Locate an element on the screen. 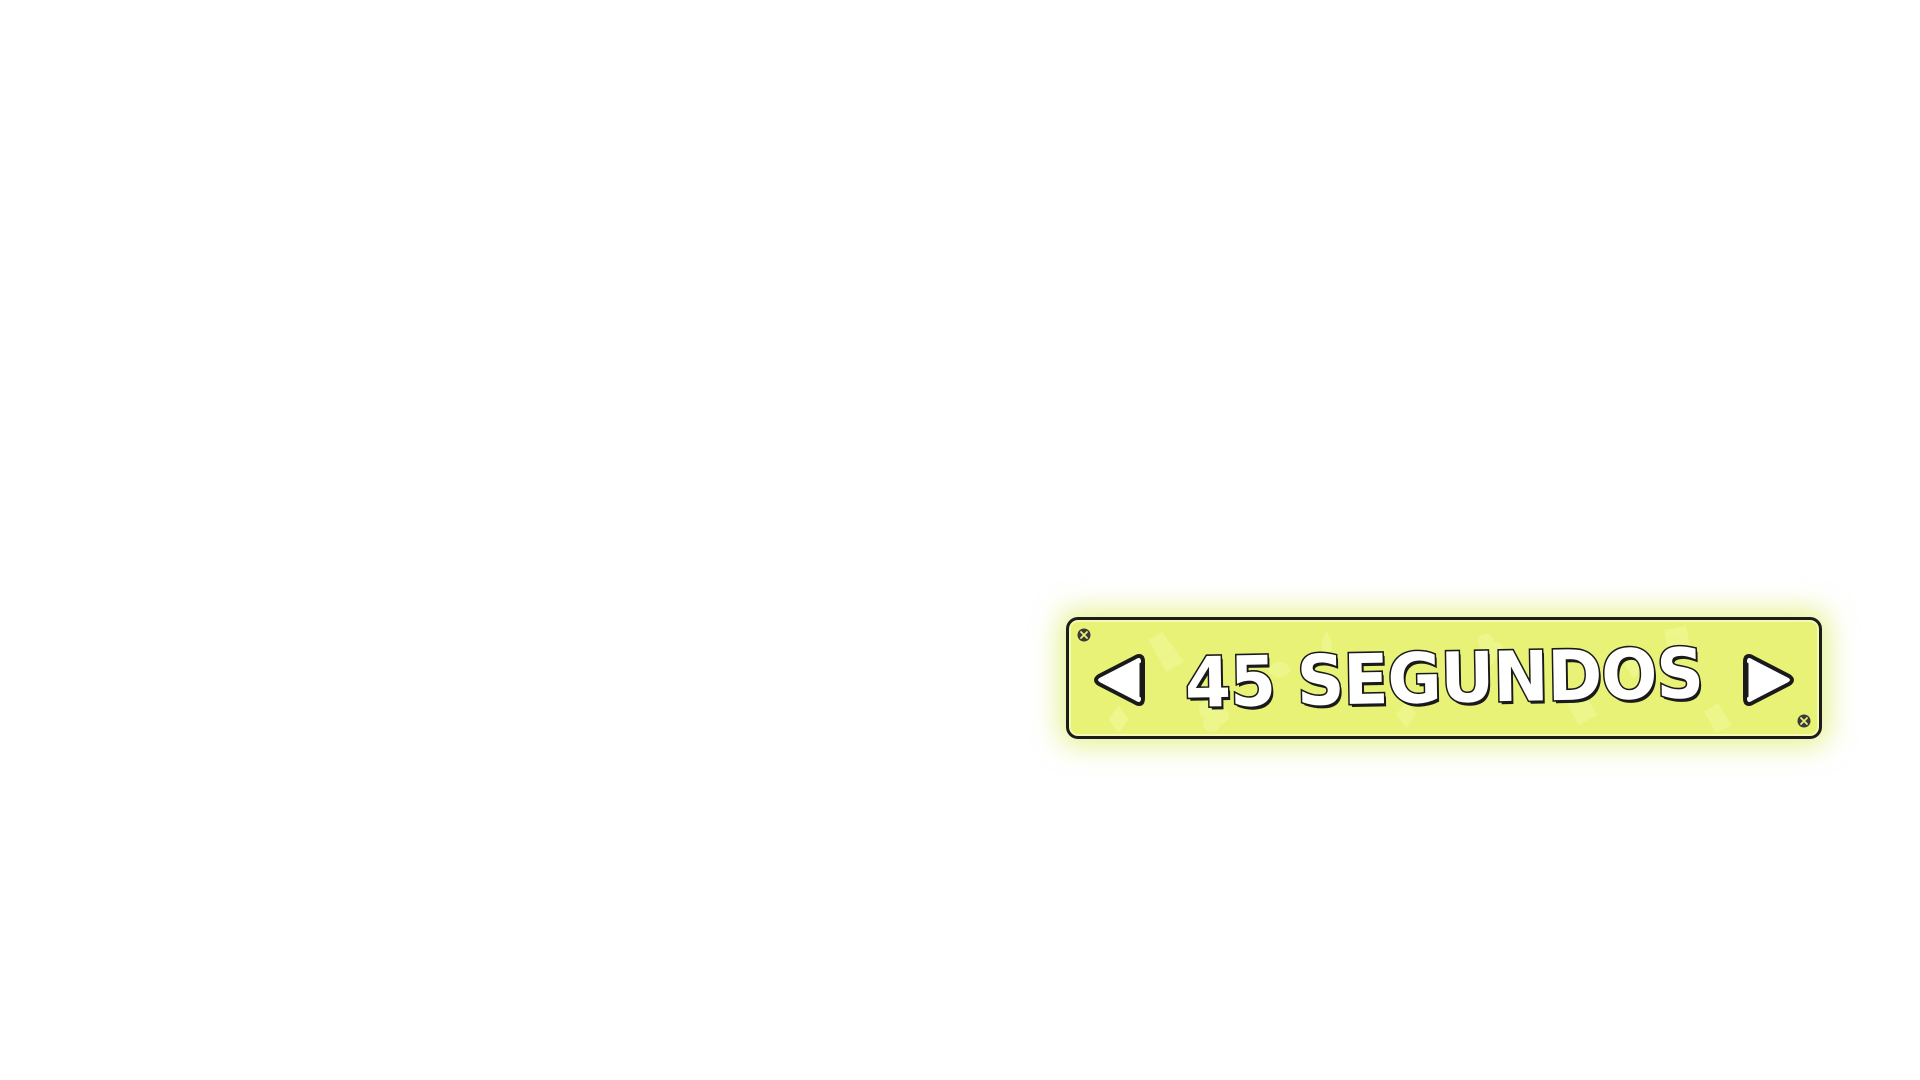 The width and height of the screenshot is (1920, 1080). triangle-left-icon is located at coordinates (1119, 680).